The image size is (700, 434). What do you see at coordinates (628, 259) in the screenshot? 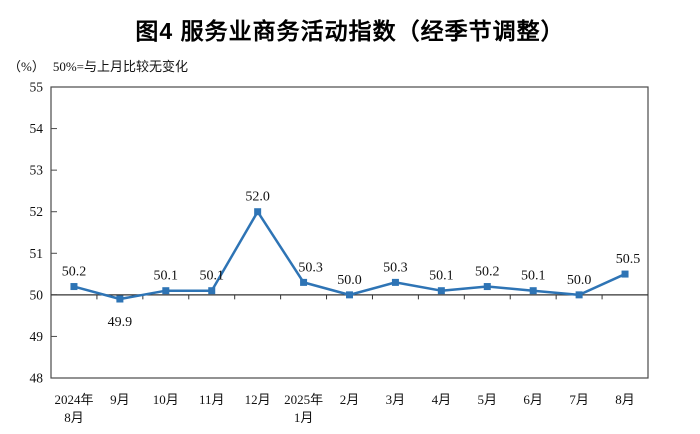
I see `data-label: 50.5` at bounding box center [628, 259].